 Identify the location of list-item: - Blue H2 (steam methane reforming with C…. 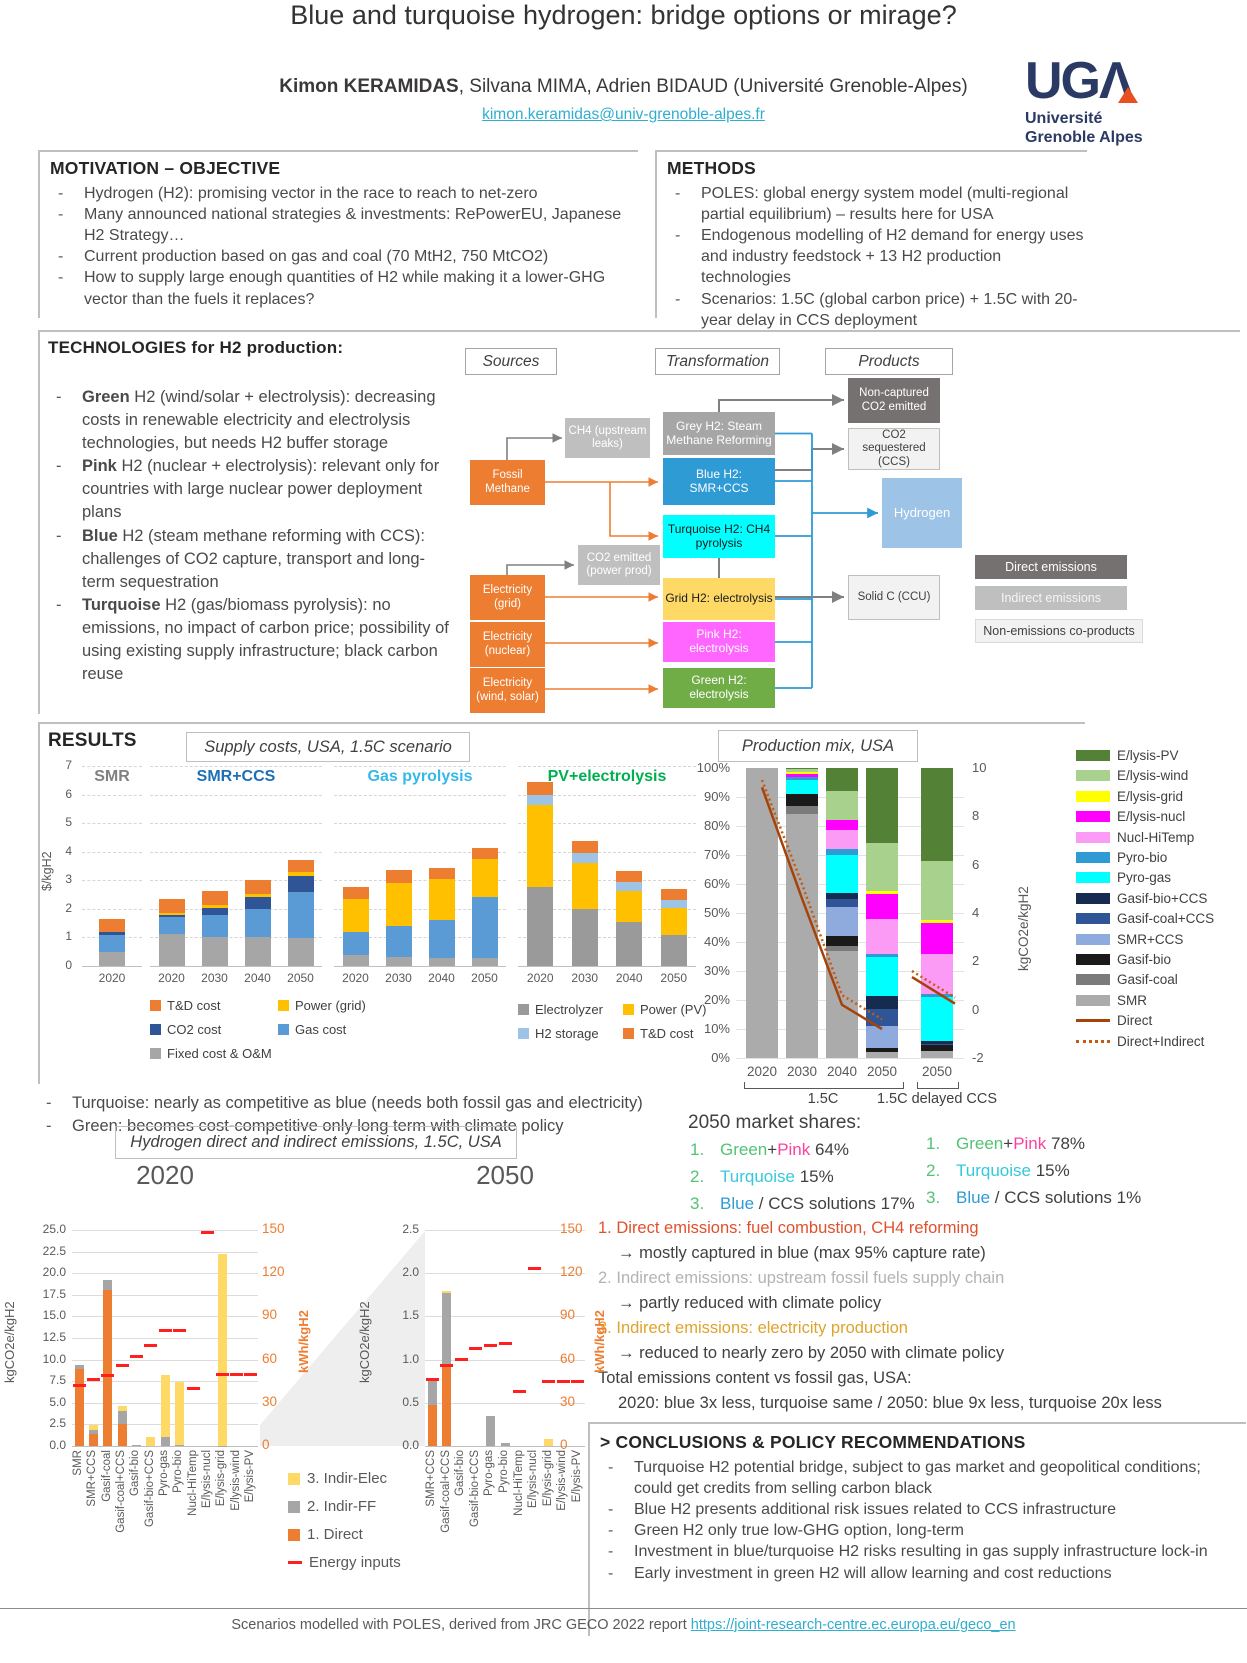
(253, 559).